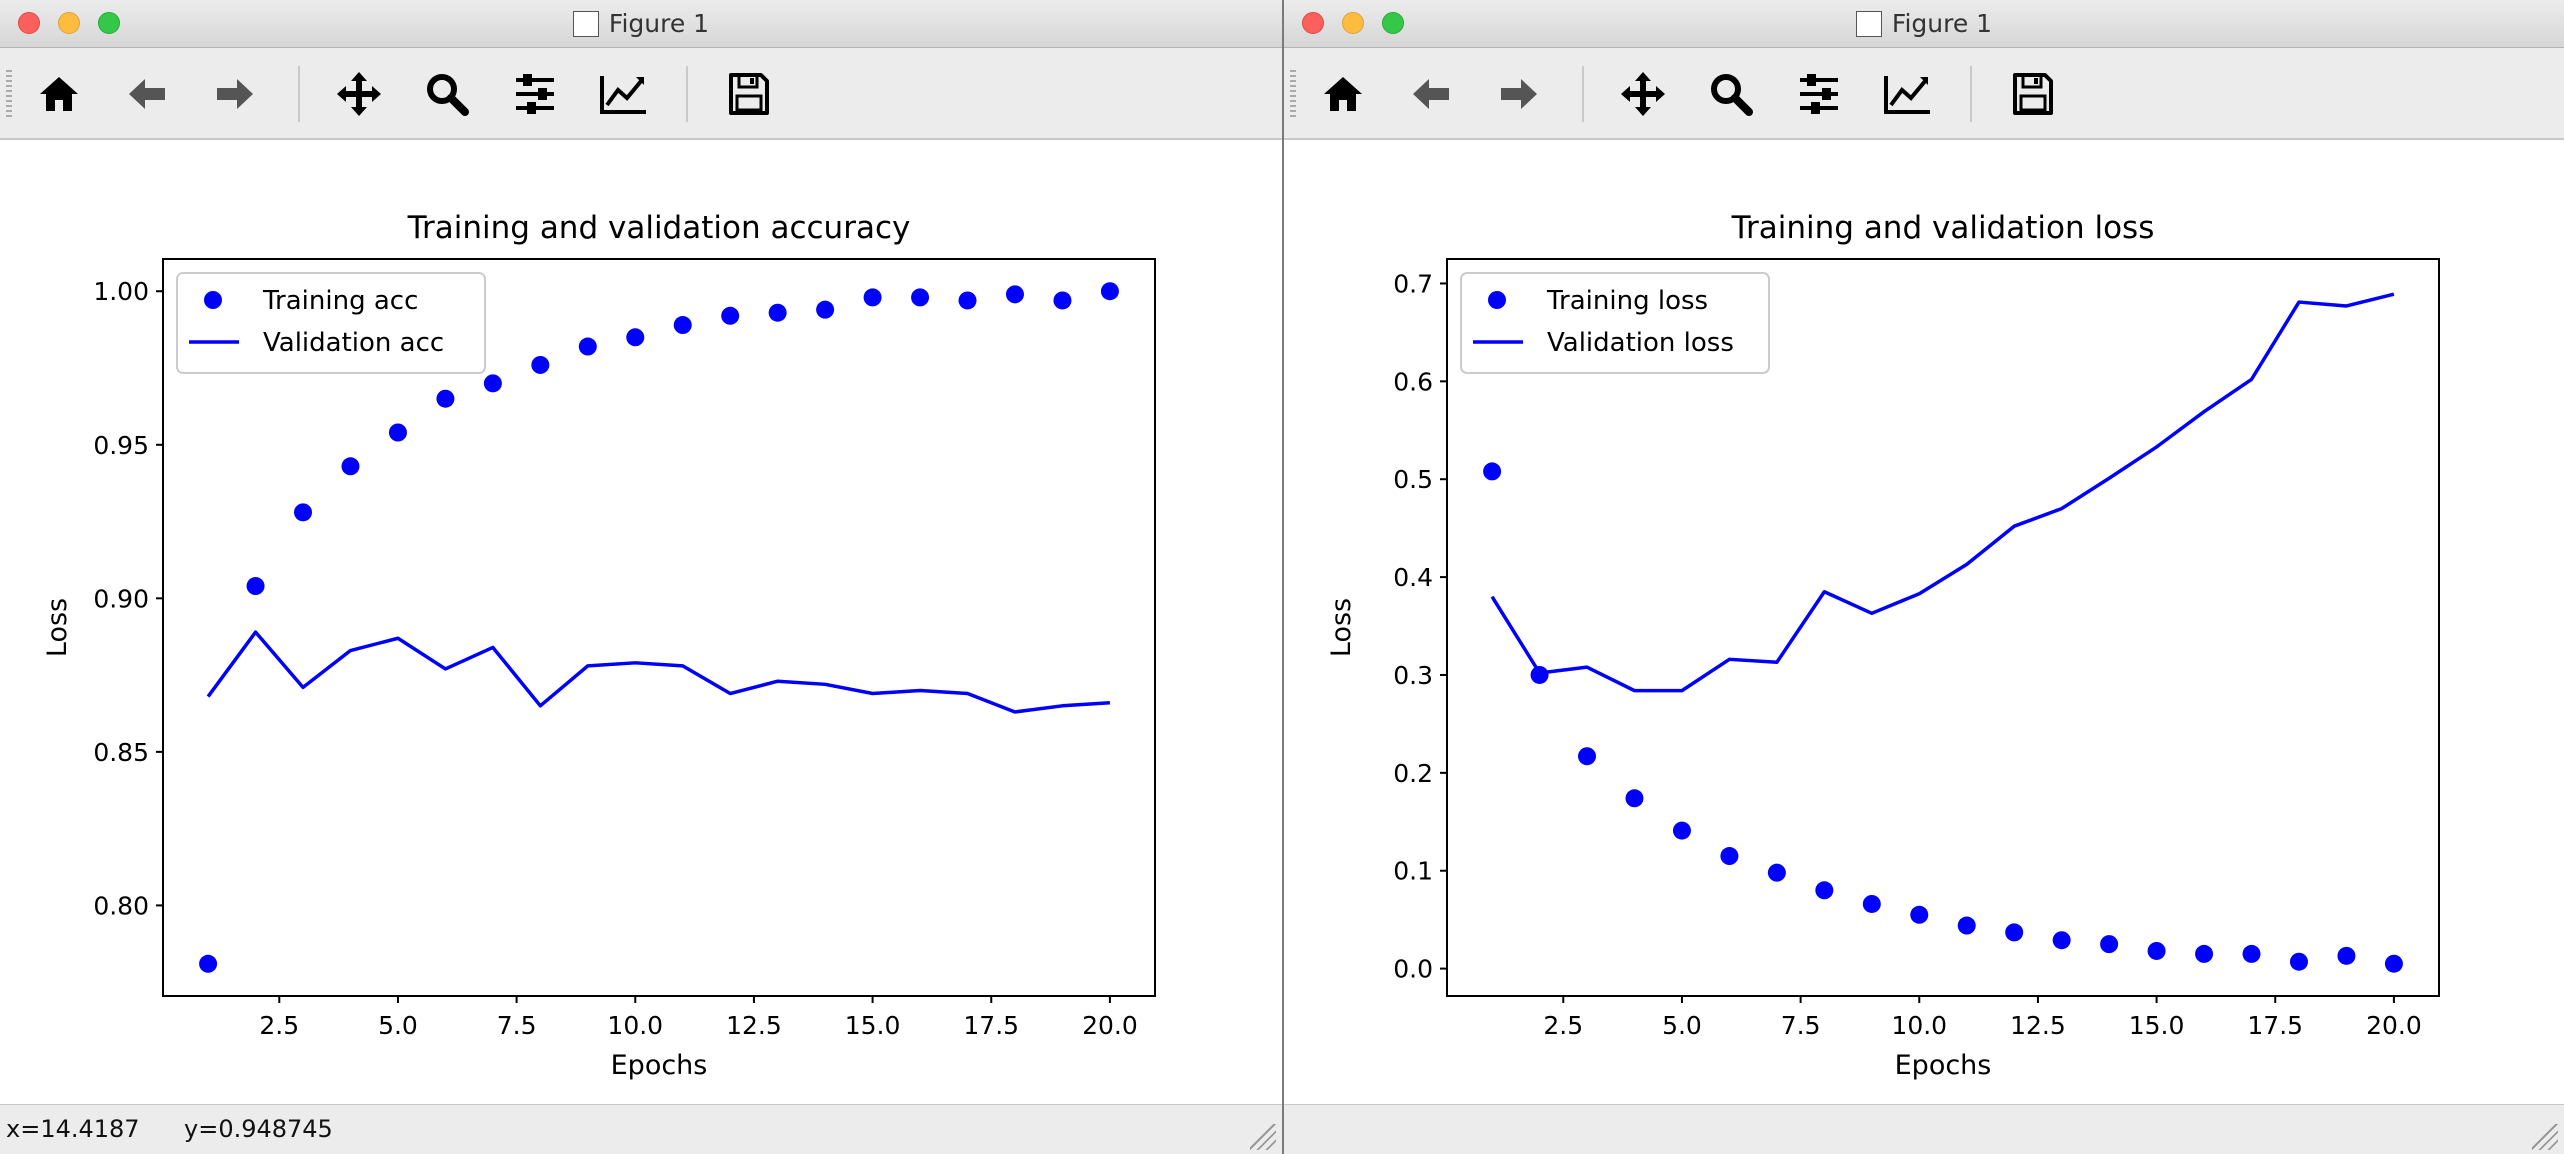 This screenshot has height=1154, width=2564. Describe the element at coordinates (331, 323) in the screenshot. I see `legend: Training acc Validation acc` at that location.